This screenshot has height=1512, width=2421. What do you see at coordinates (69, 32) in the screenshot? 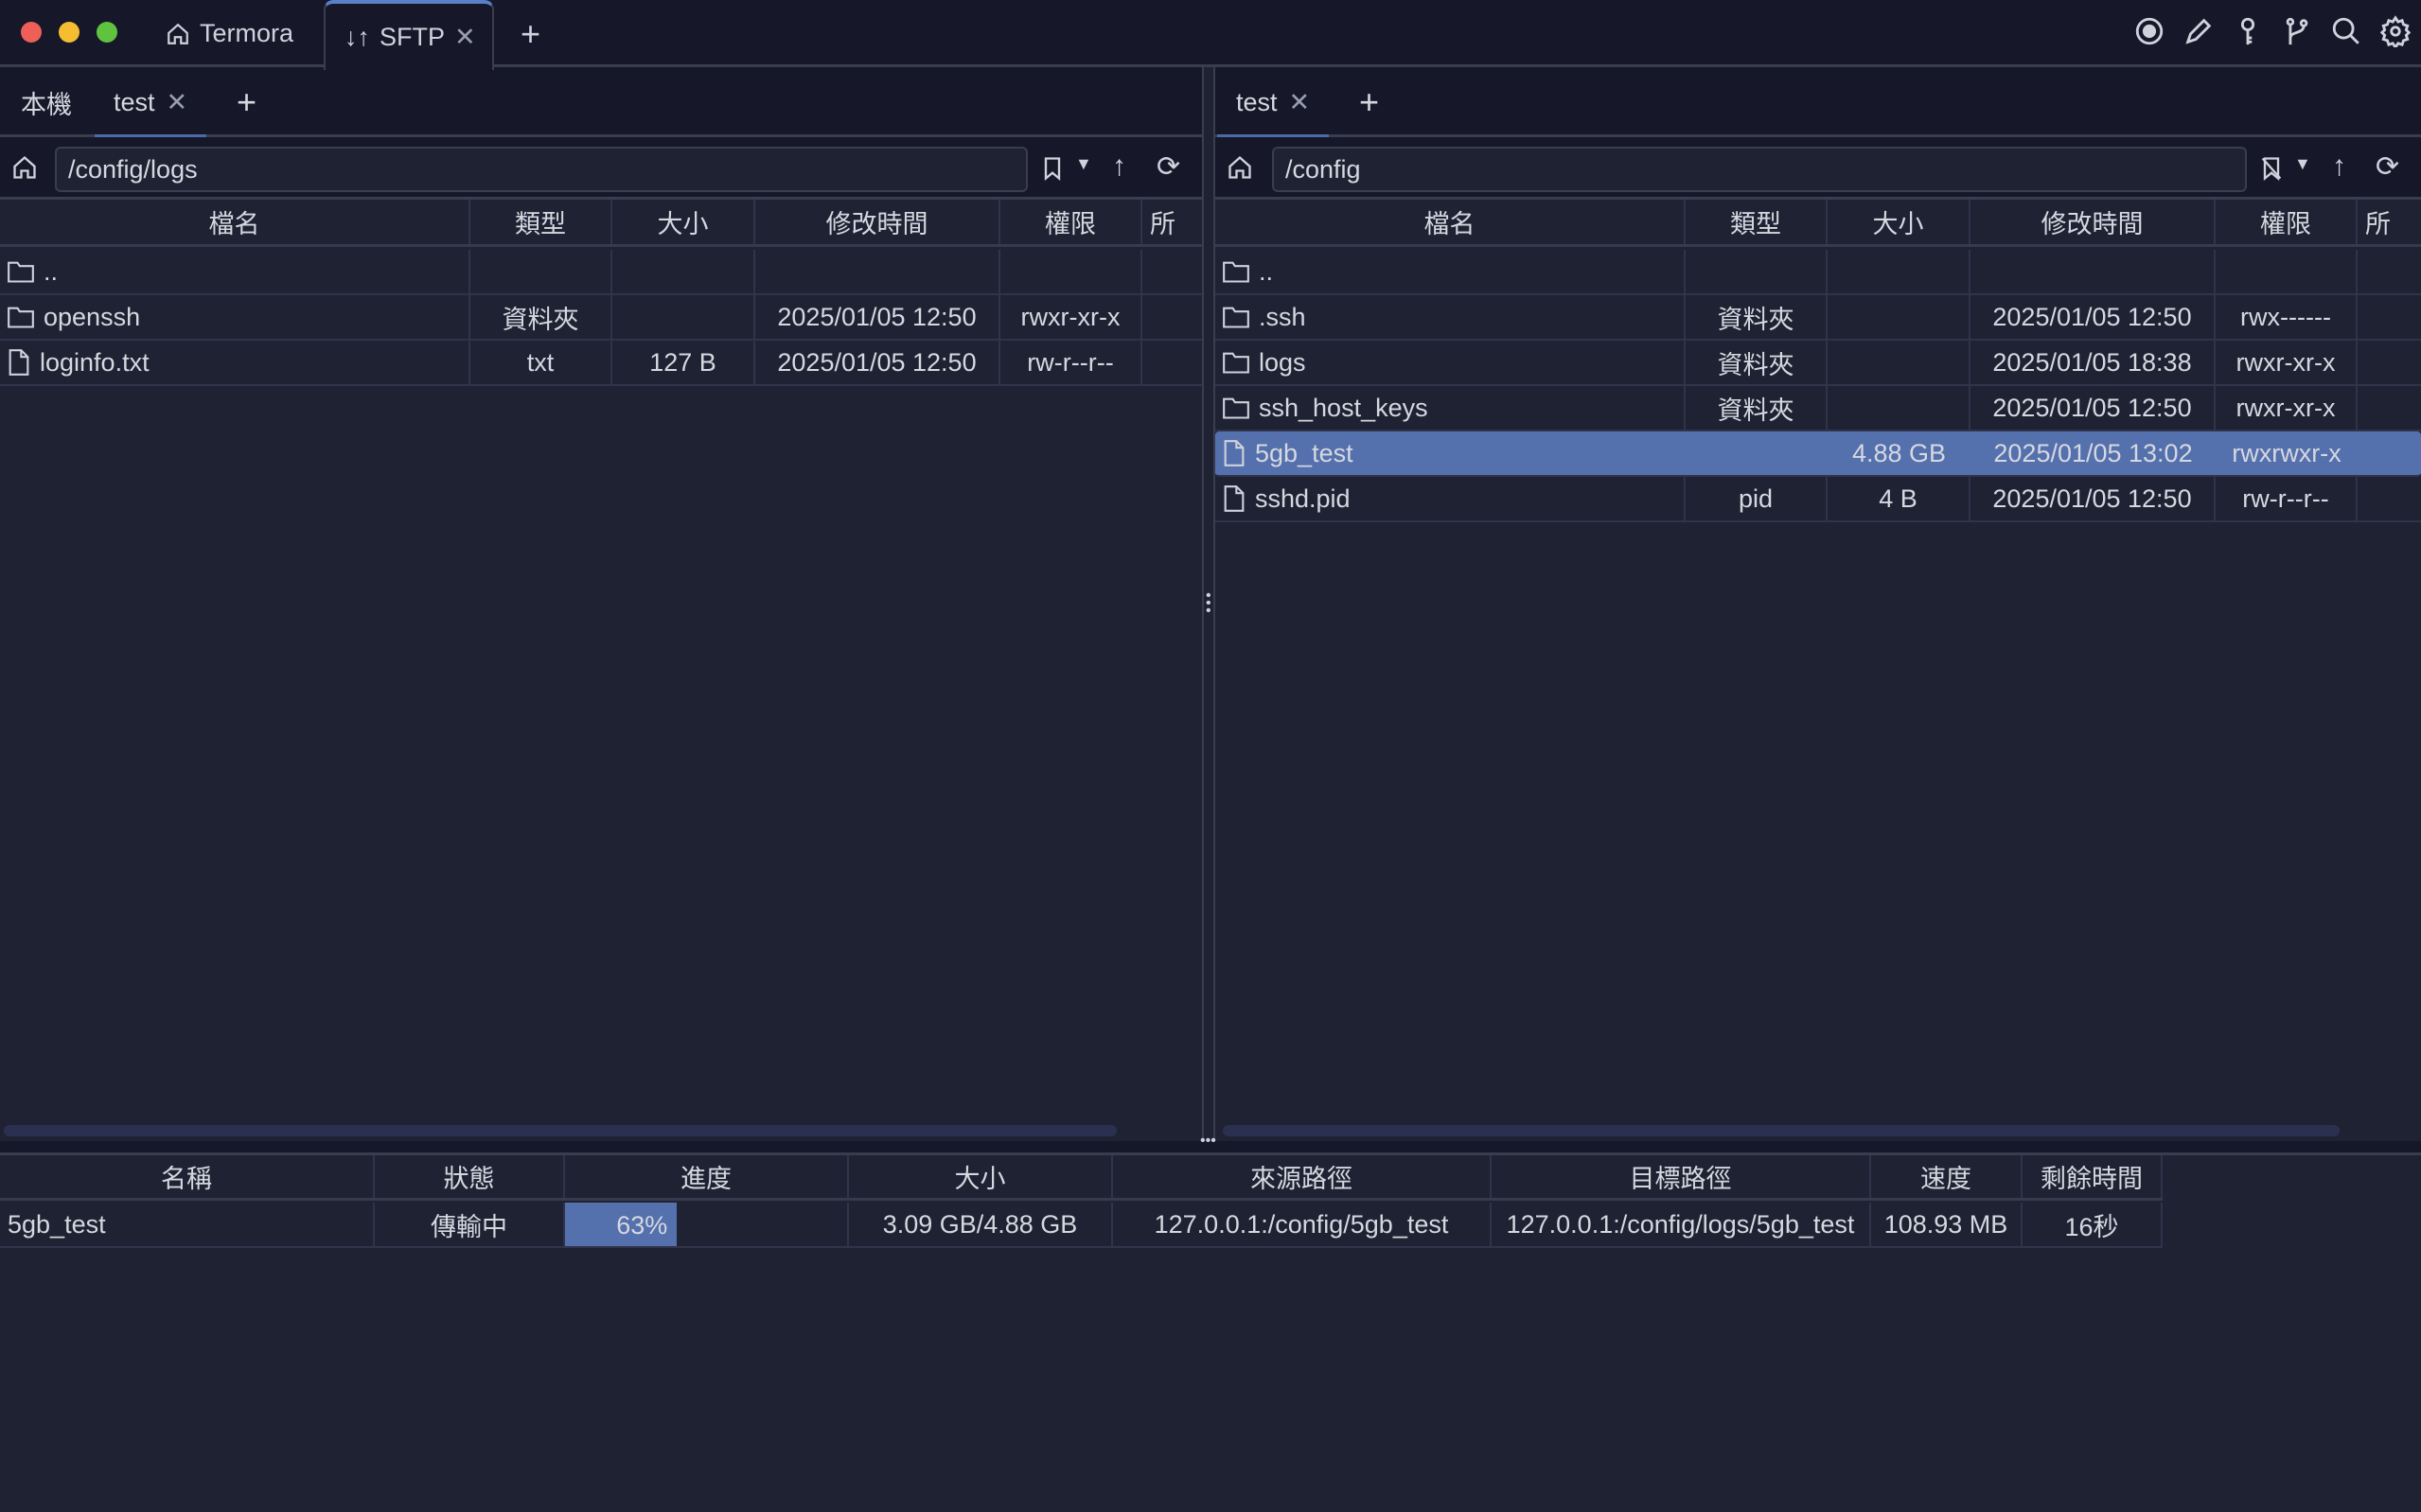
I see `minimize-window-button` at bounding box center [69, 32].